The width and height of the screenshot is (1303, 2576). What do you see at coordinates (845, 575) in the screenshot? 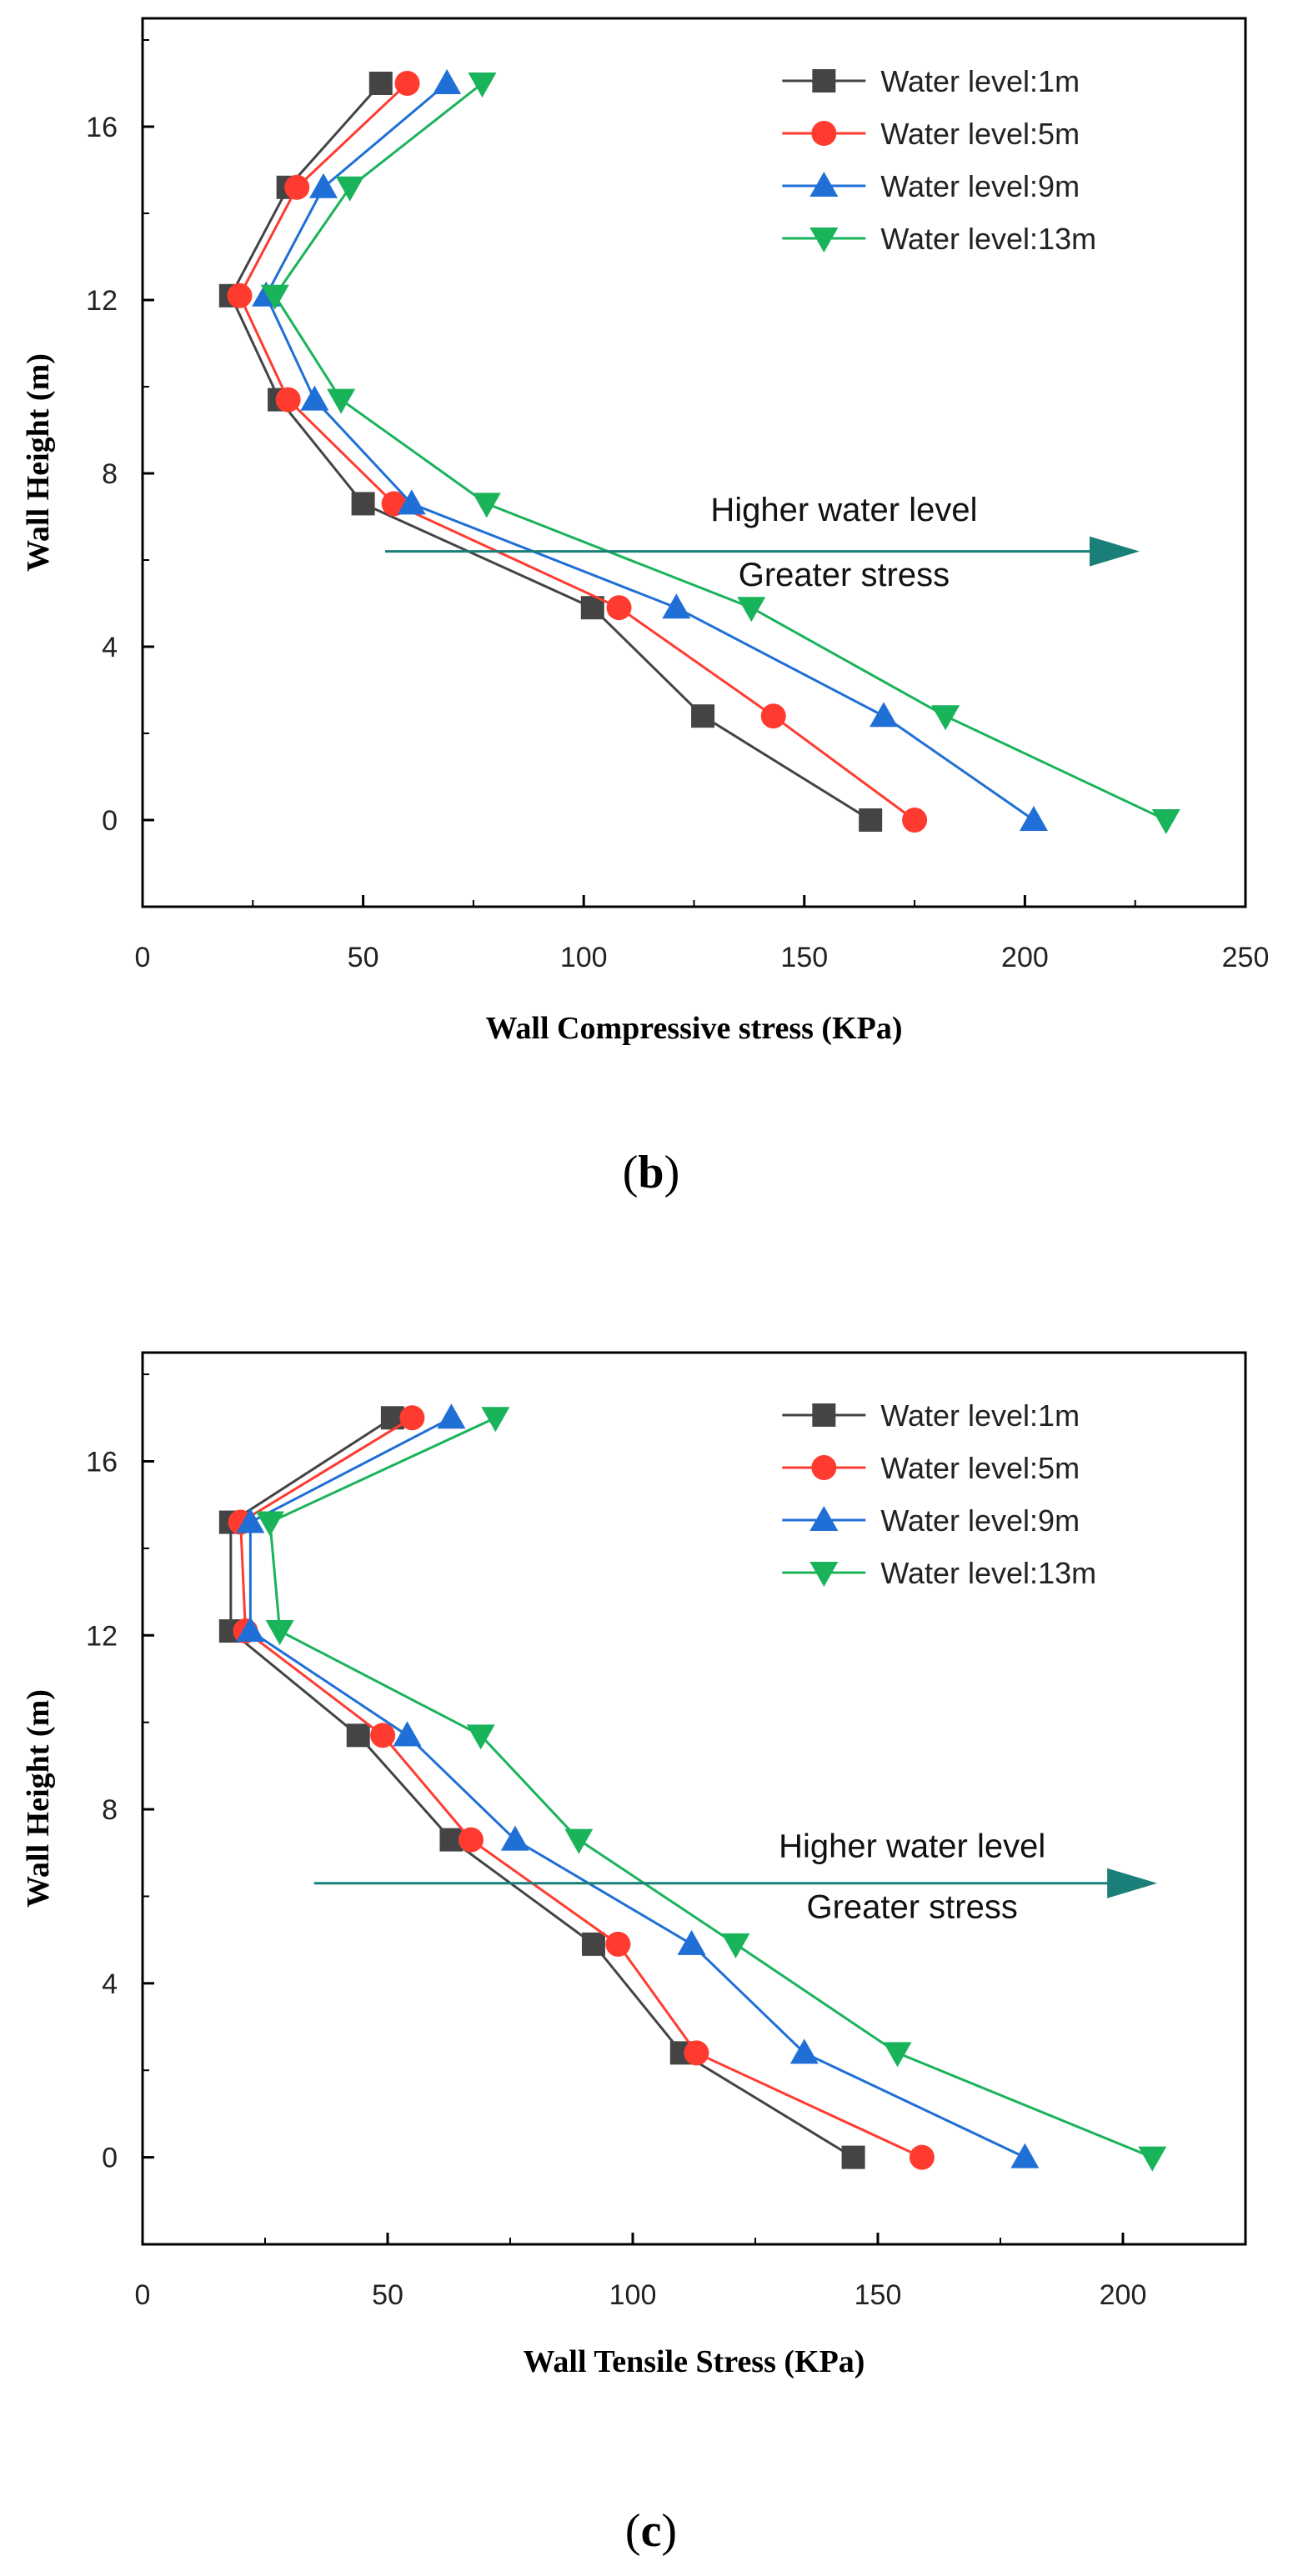
I see `annotation-line-2: Greater stress` at bounding box center [845, 575].